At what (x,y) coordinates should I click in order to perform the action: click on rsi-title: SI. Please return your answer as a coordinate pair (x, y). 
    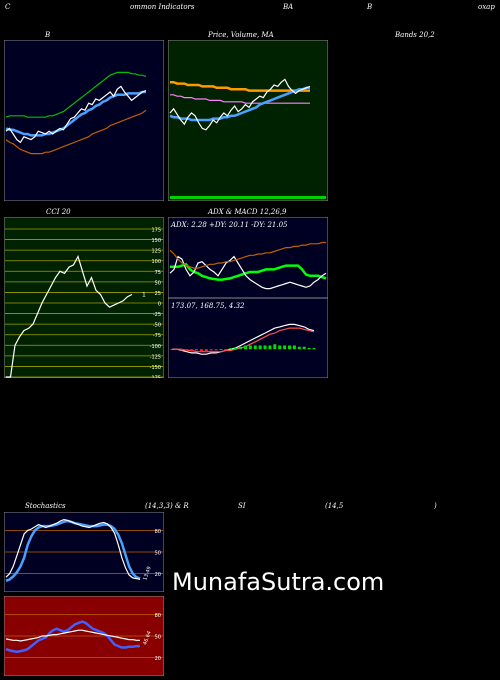
    Looking at the image, I should click on (242, 506).